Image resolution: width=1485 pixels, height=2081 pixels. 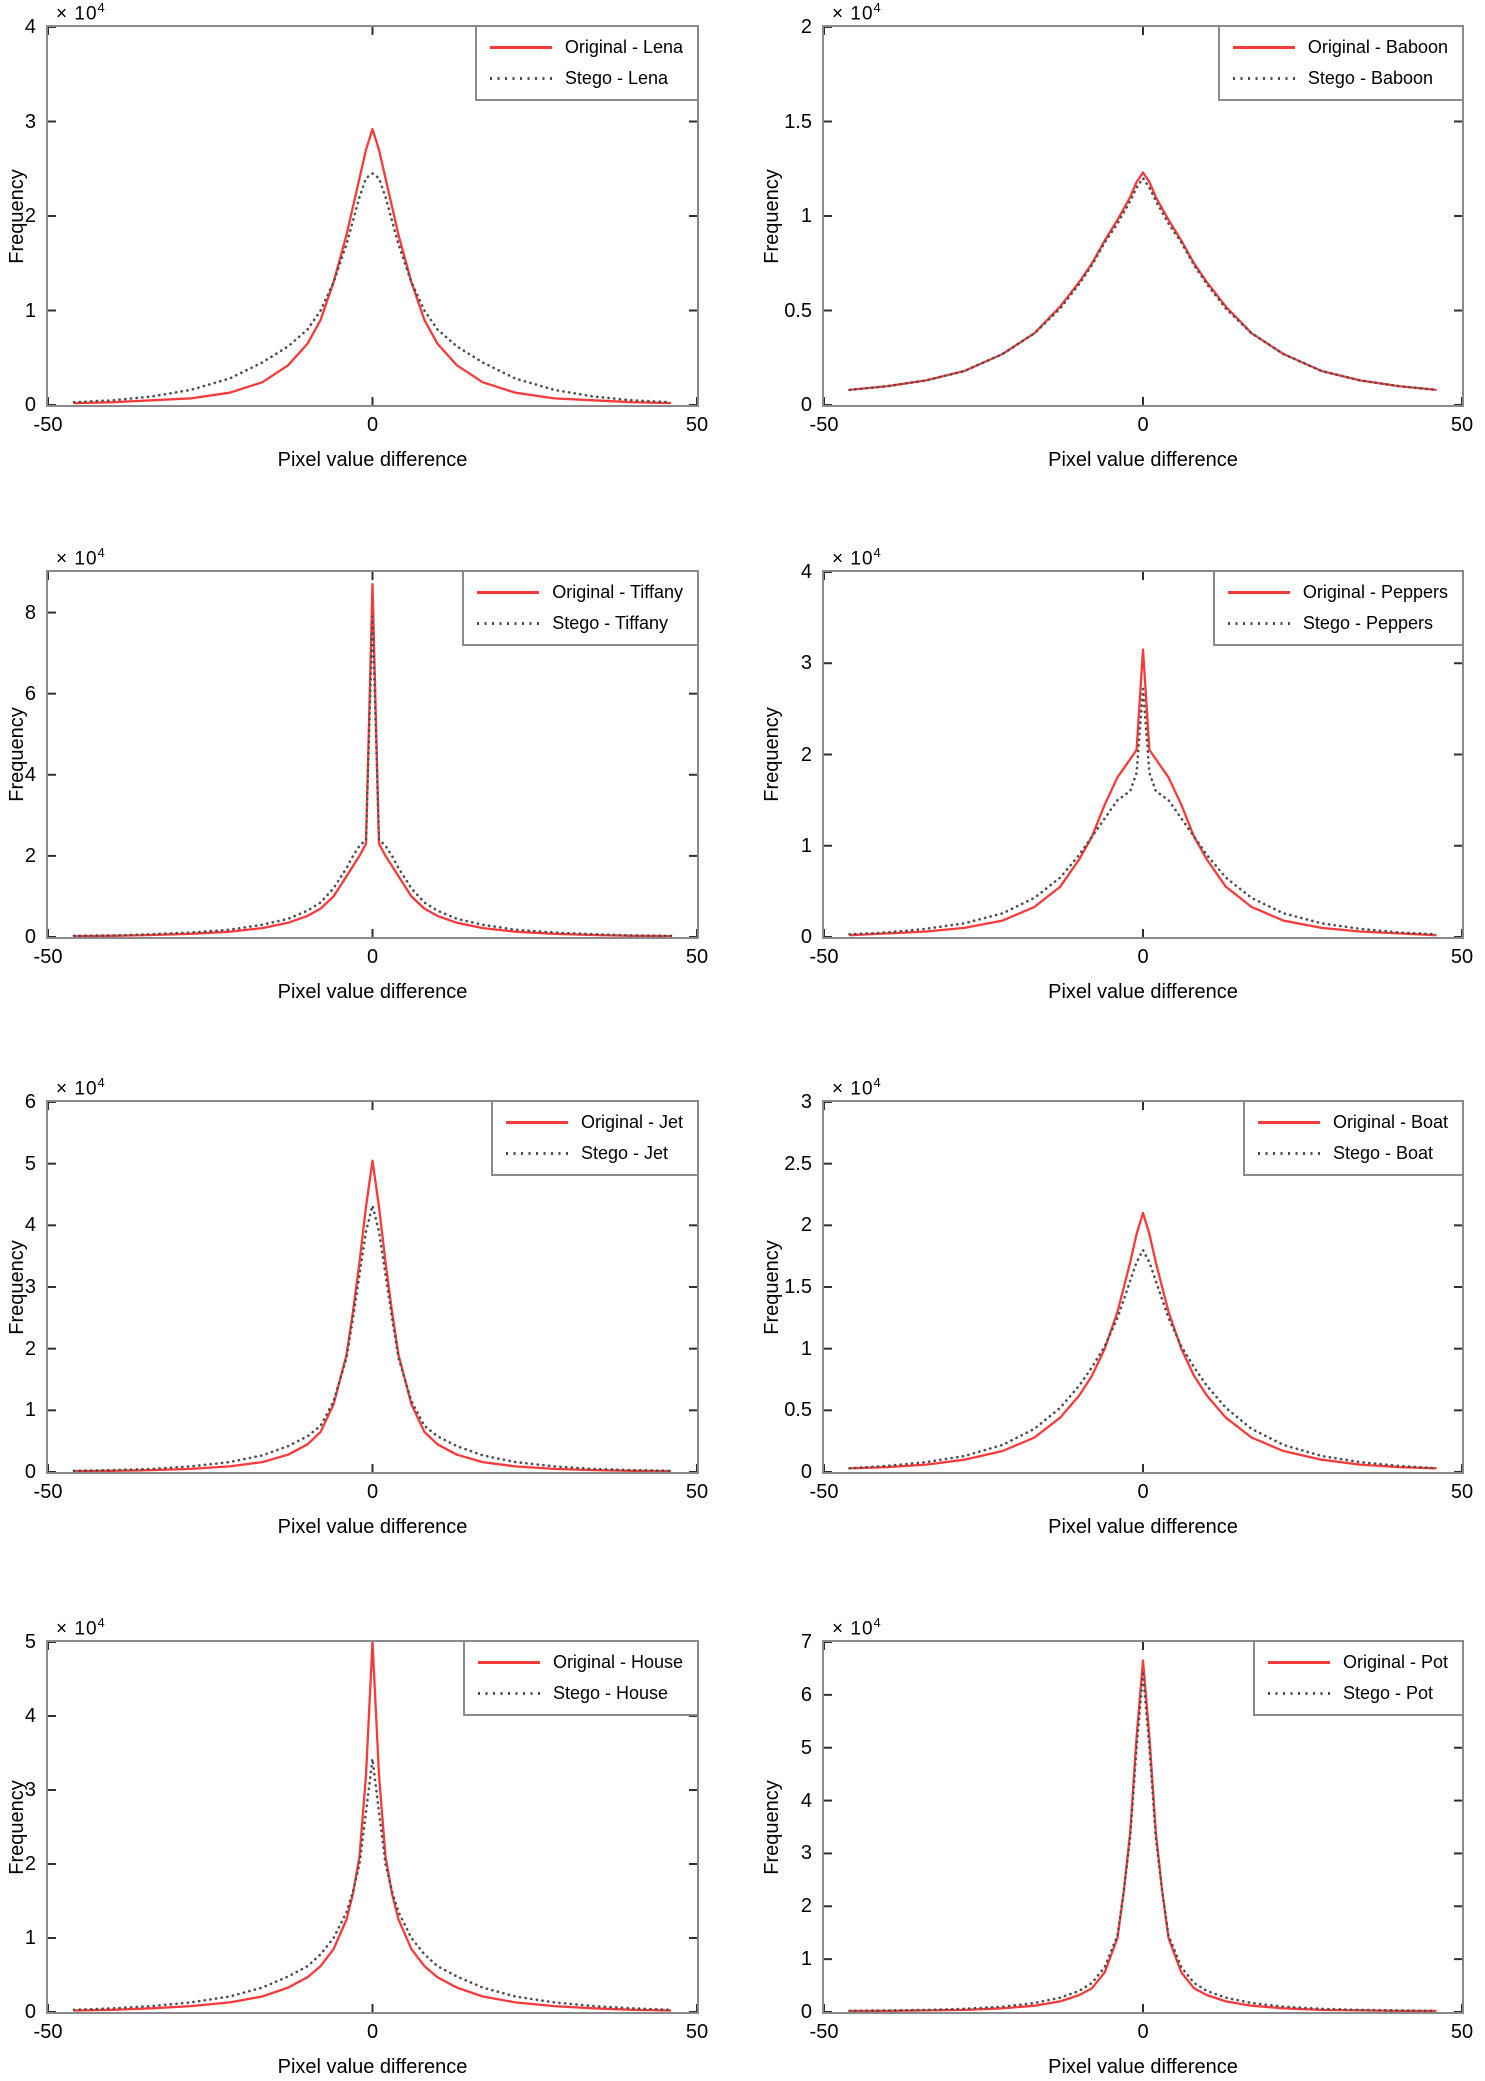 I want to click on legend: Original - Pot Stego - Pot, so click(x=1358, y=1678).